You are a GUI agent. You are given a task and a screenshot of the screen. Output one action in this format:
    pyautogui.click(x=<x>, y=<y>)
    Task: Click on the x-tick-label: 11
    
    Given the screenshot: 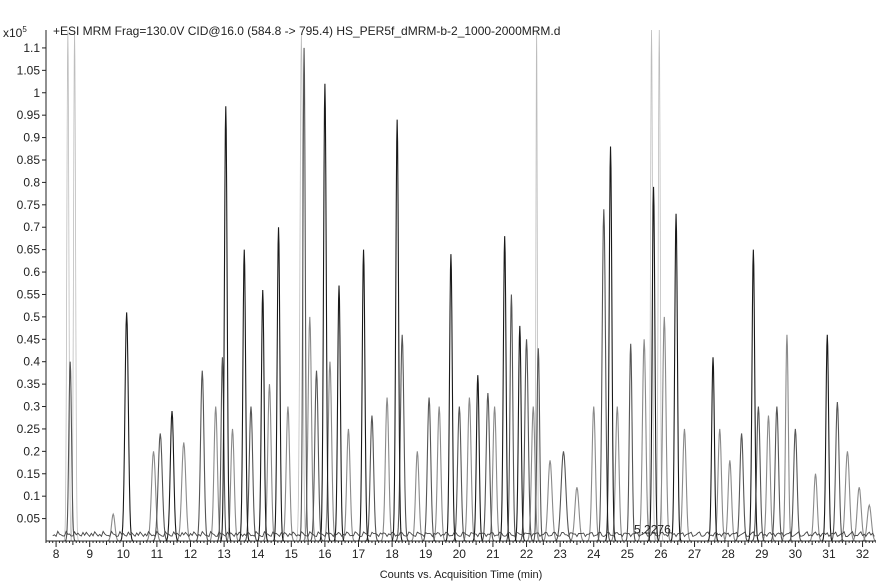 What is the action you would take?
    pyautogui.click(x=157, y=554)
    